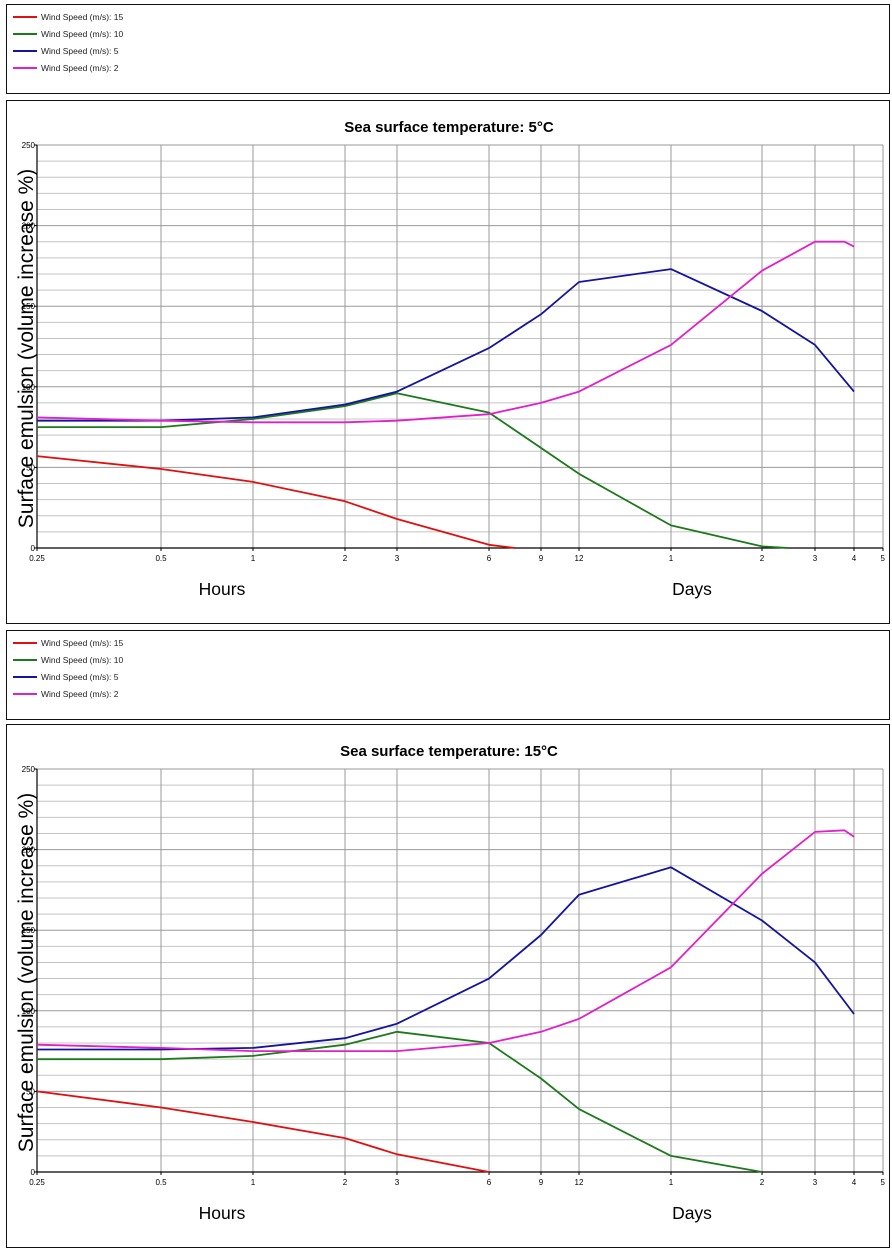 The image size is (892, 1248). Describe the element at coordinates (449, 751) in the screenshot. I see `chart-title: Sea surface temperature: 15°C` at that location.